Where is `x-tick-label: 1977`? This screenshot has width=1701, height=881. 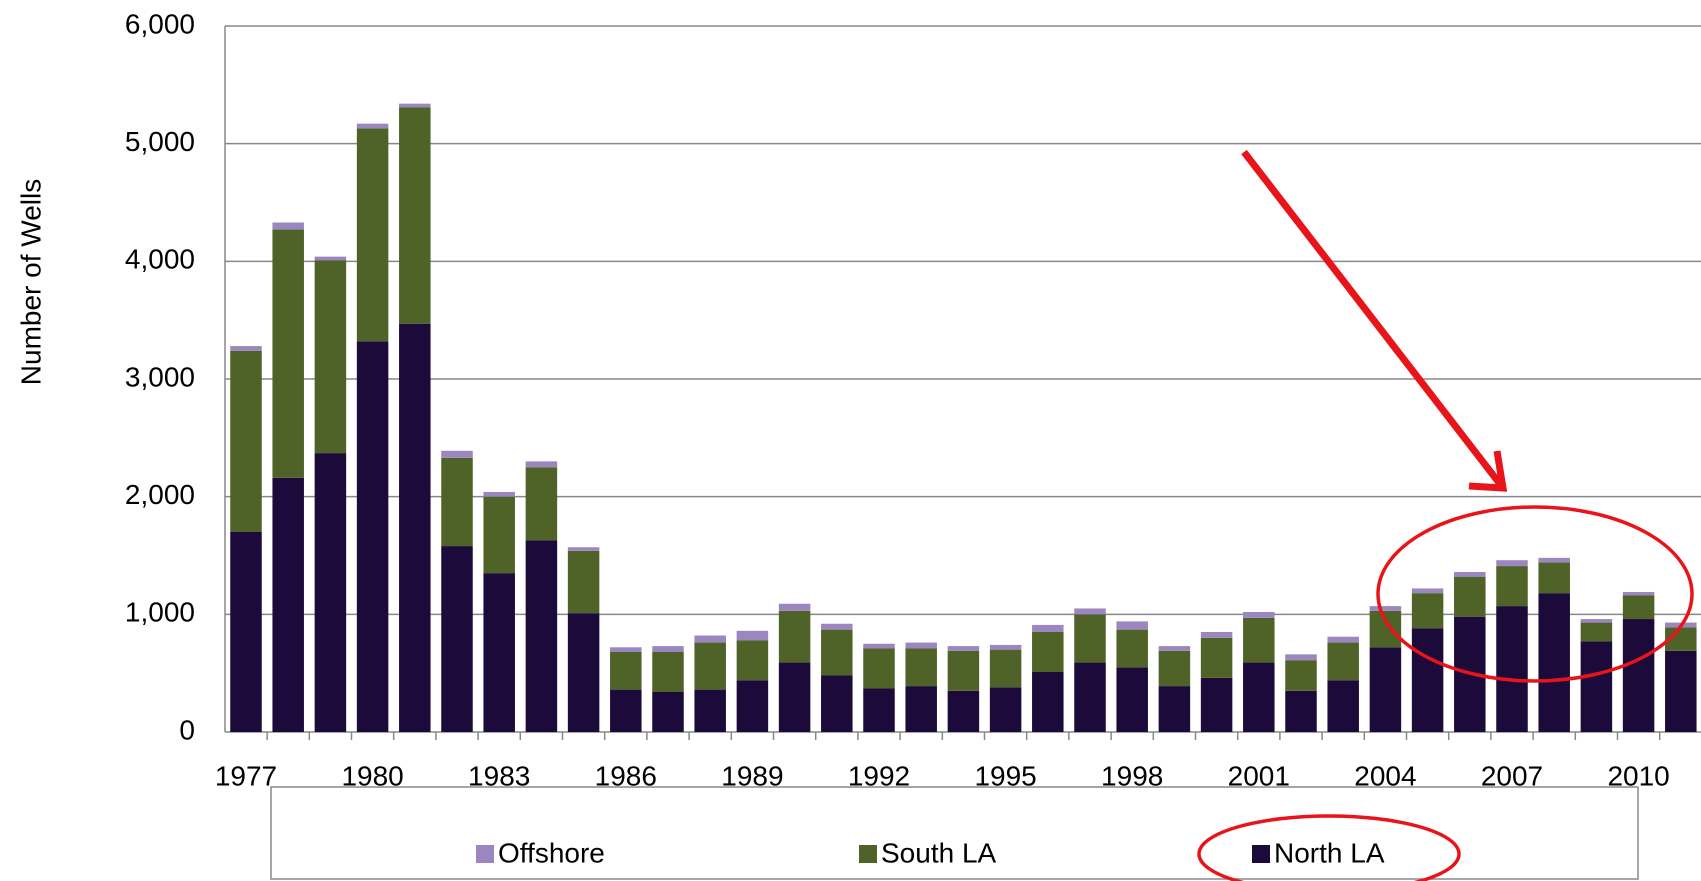
x-tick-label: 1977 is located at coordinates (246, 775).